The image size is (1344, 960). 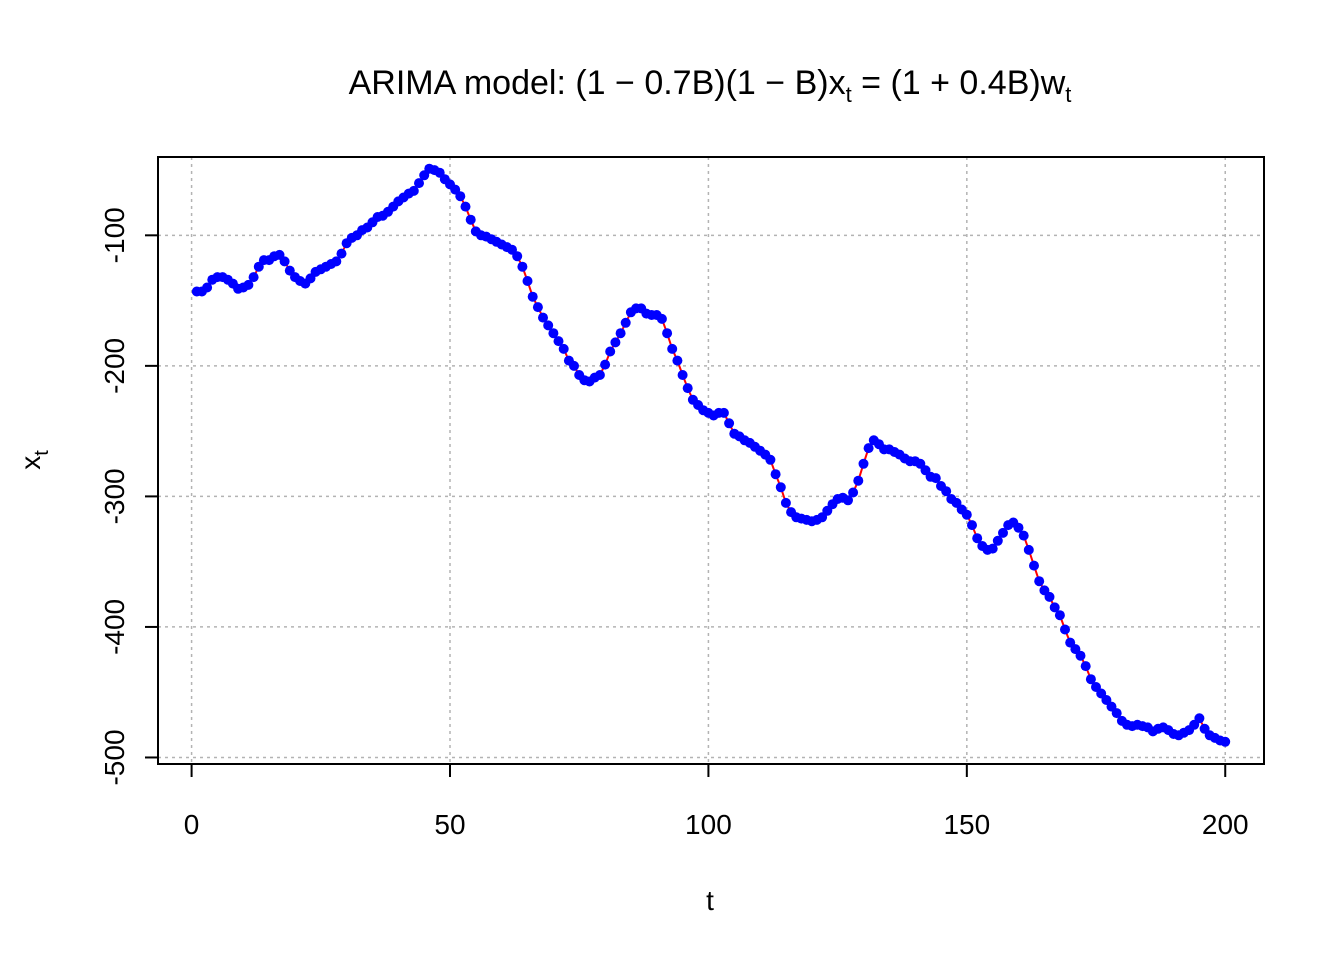 What do you see at coordinates (1225, 824) in the screenshot?
I see `x-tick-label: 200` at bounding box center [1225, 824].